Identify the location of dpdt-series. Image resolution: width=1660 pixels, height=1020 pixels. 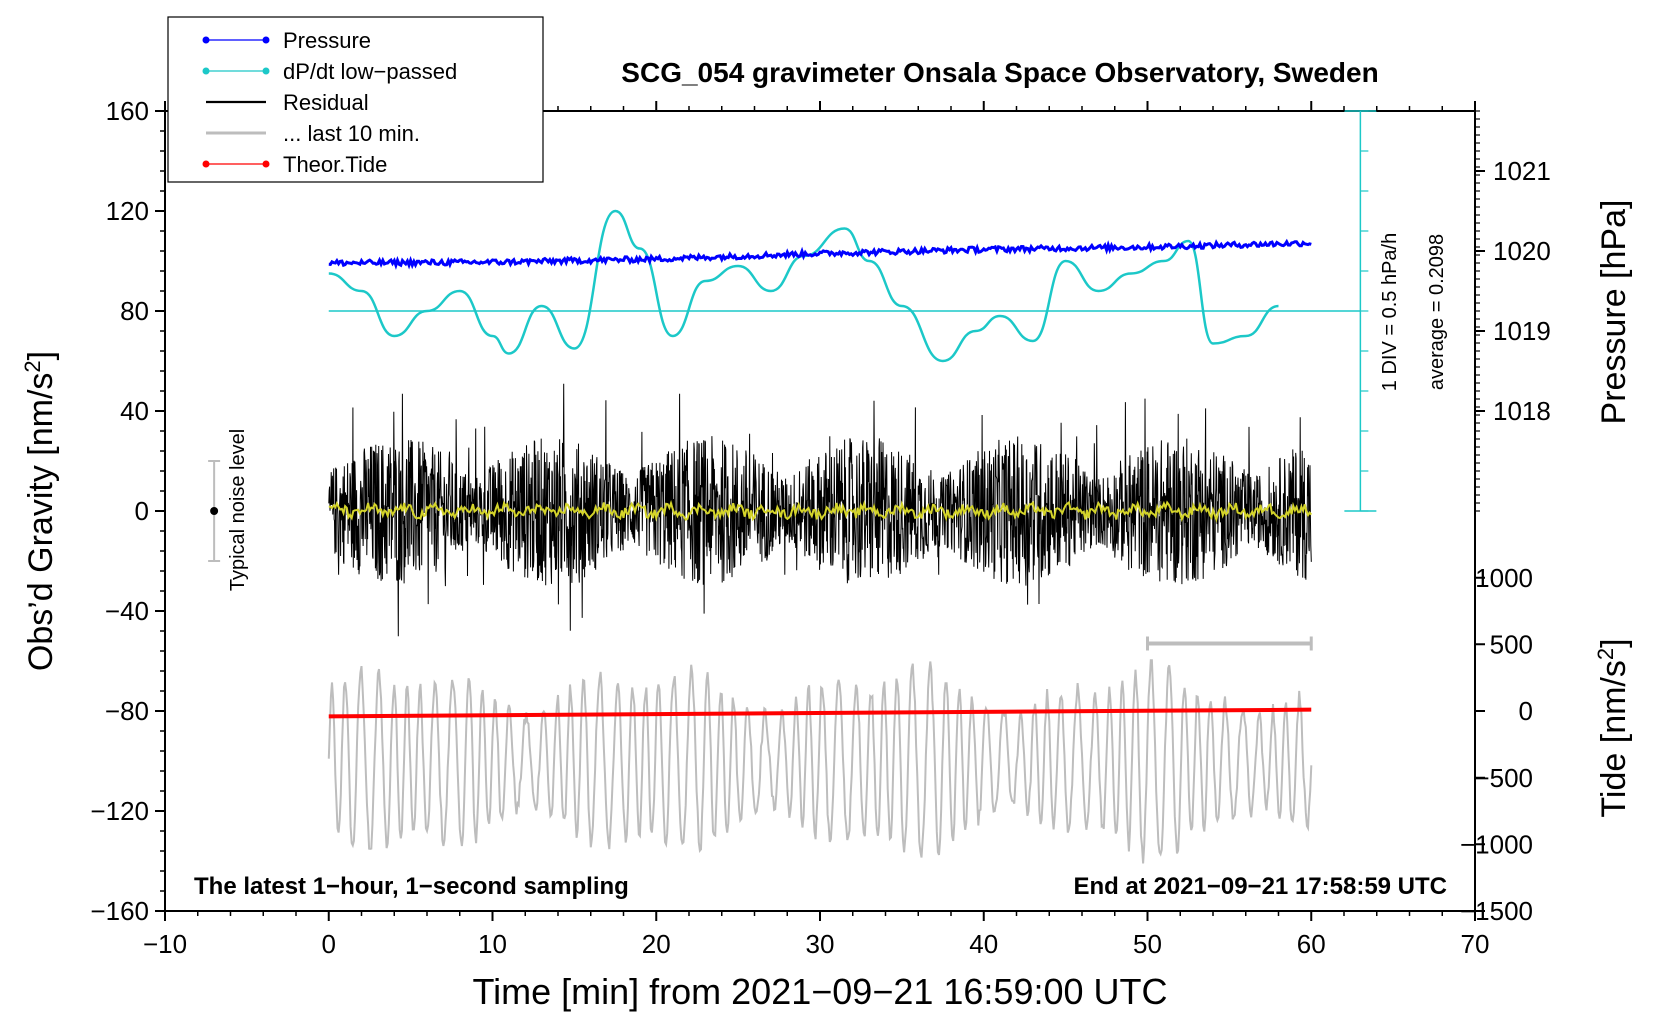
(844, 286).